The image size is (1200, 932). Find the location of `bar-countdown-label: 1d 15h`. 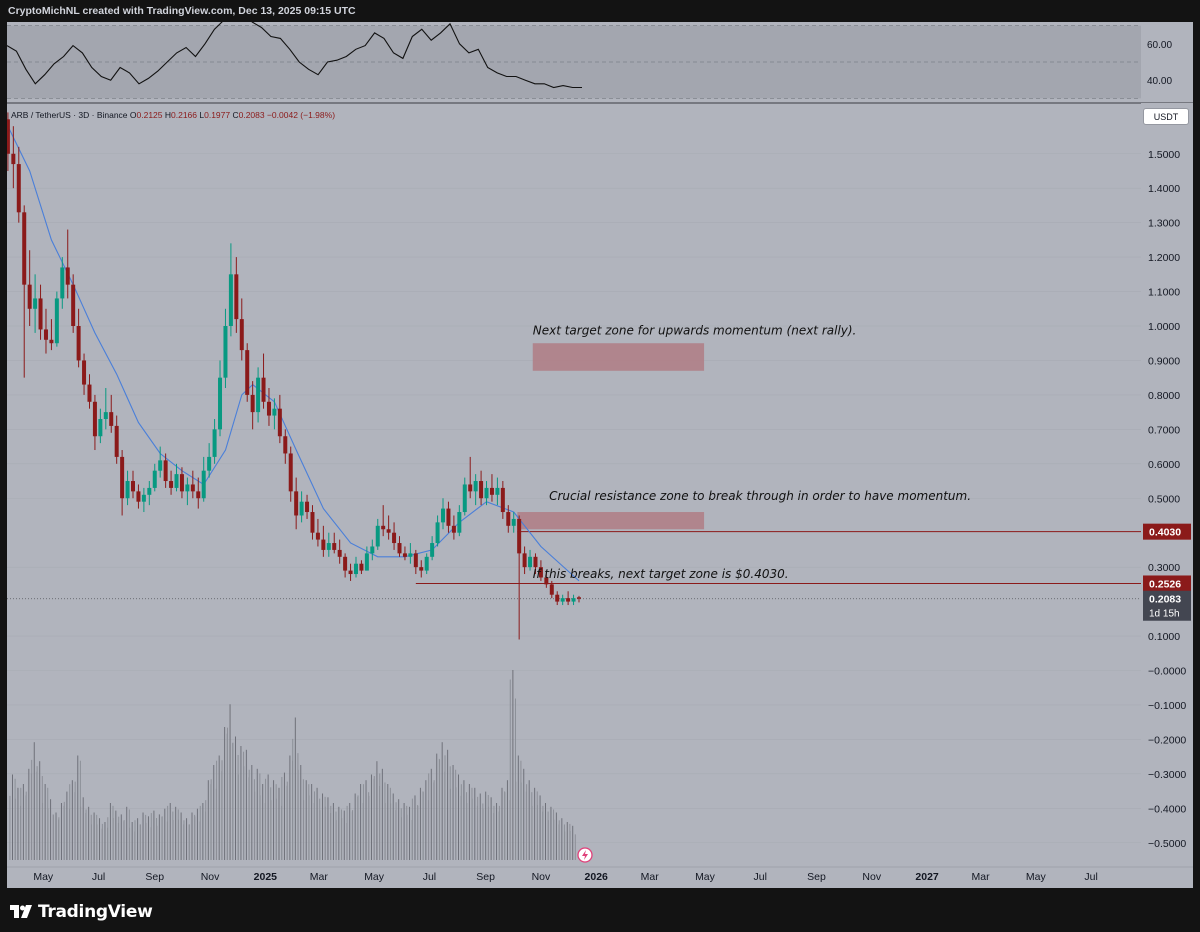

bar-countdown-label: 1d 15h is located at coordinates (1164, 614).